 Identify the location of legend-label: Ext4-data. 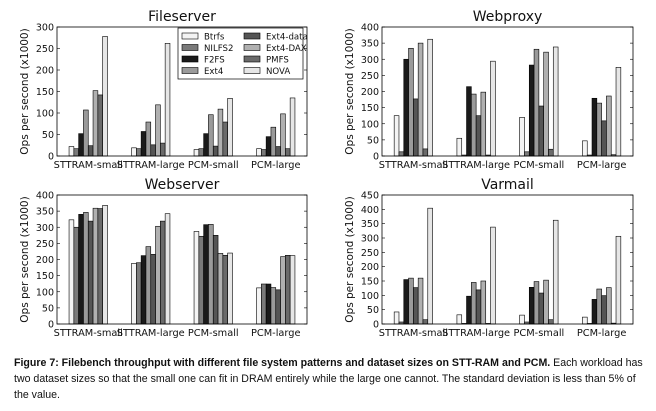
(287, 38).